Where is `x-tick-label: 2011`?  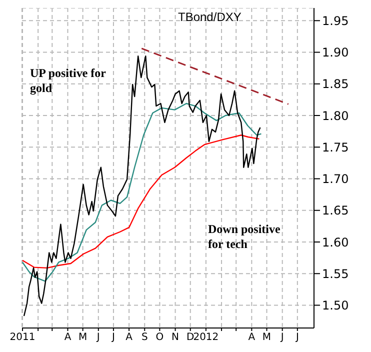
x-tick-label: 2011 is located at coordinates (23, 338).